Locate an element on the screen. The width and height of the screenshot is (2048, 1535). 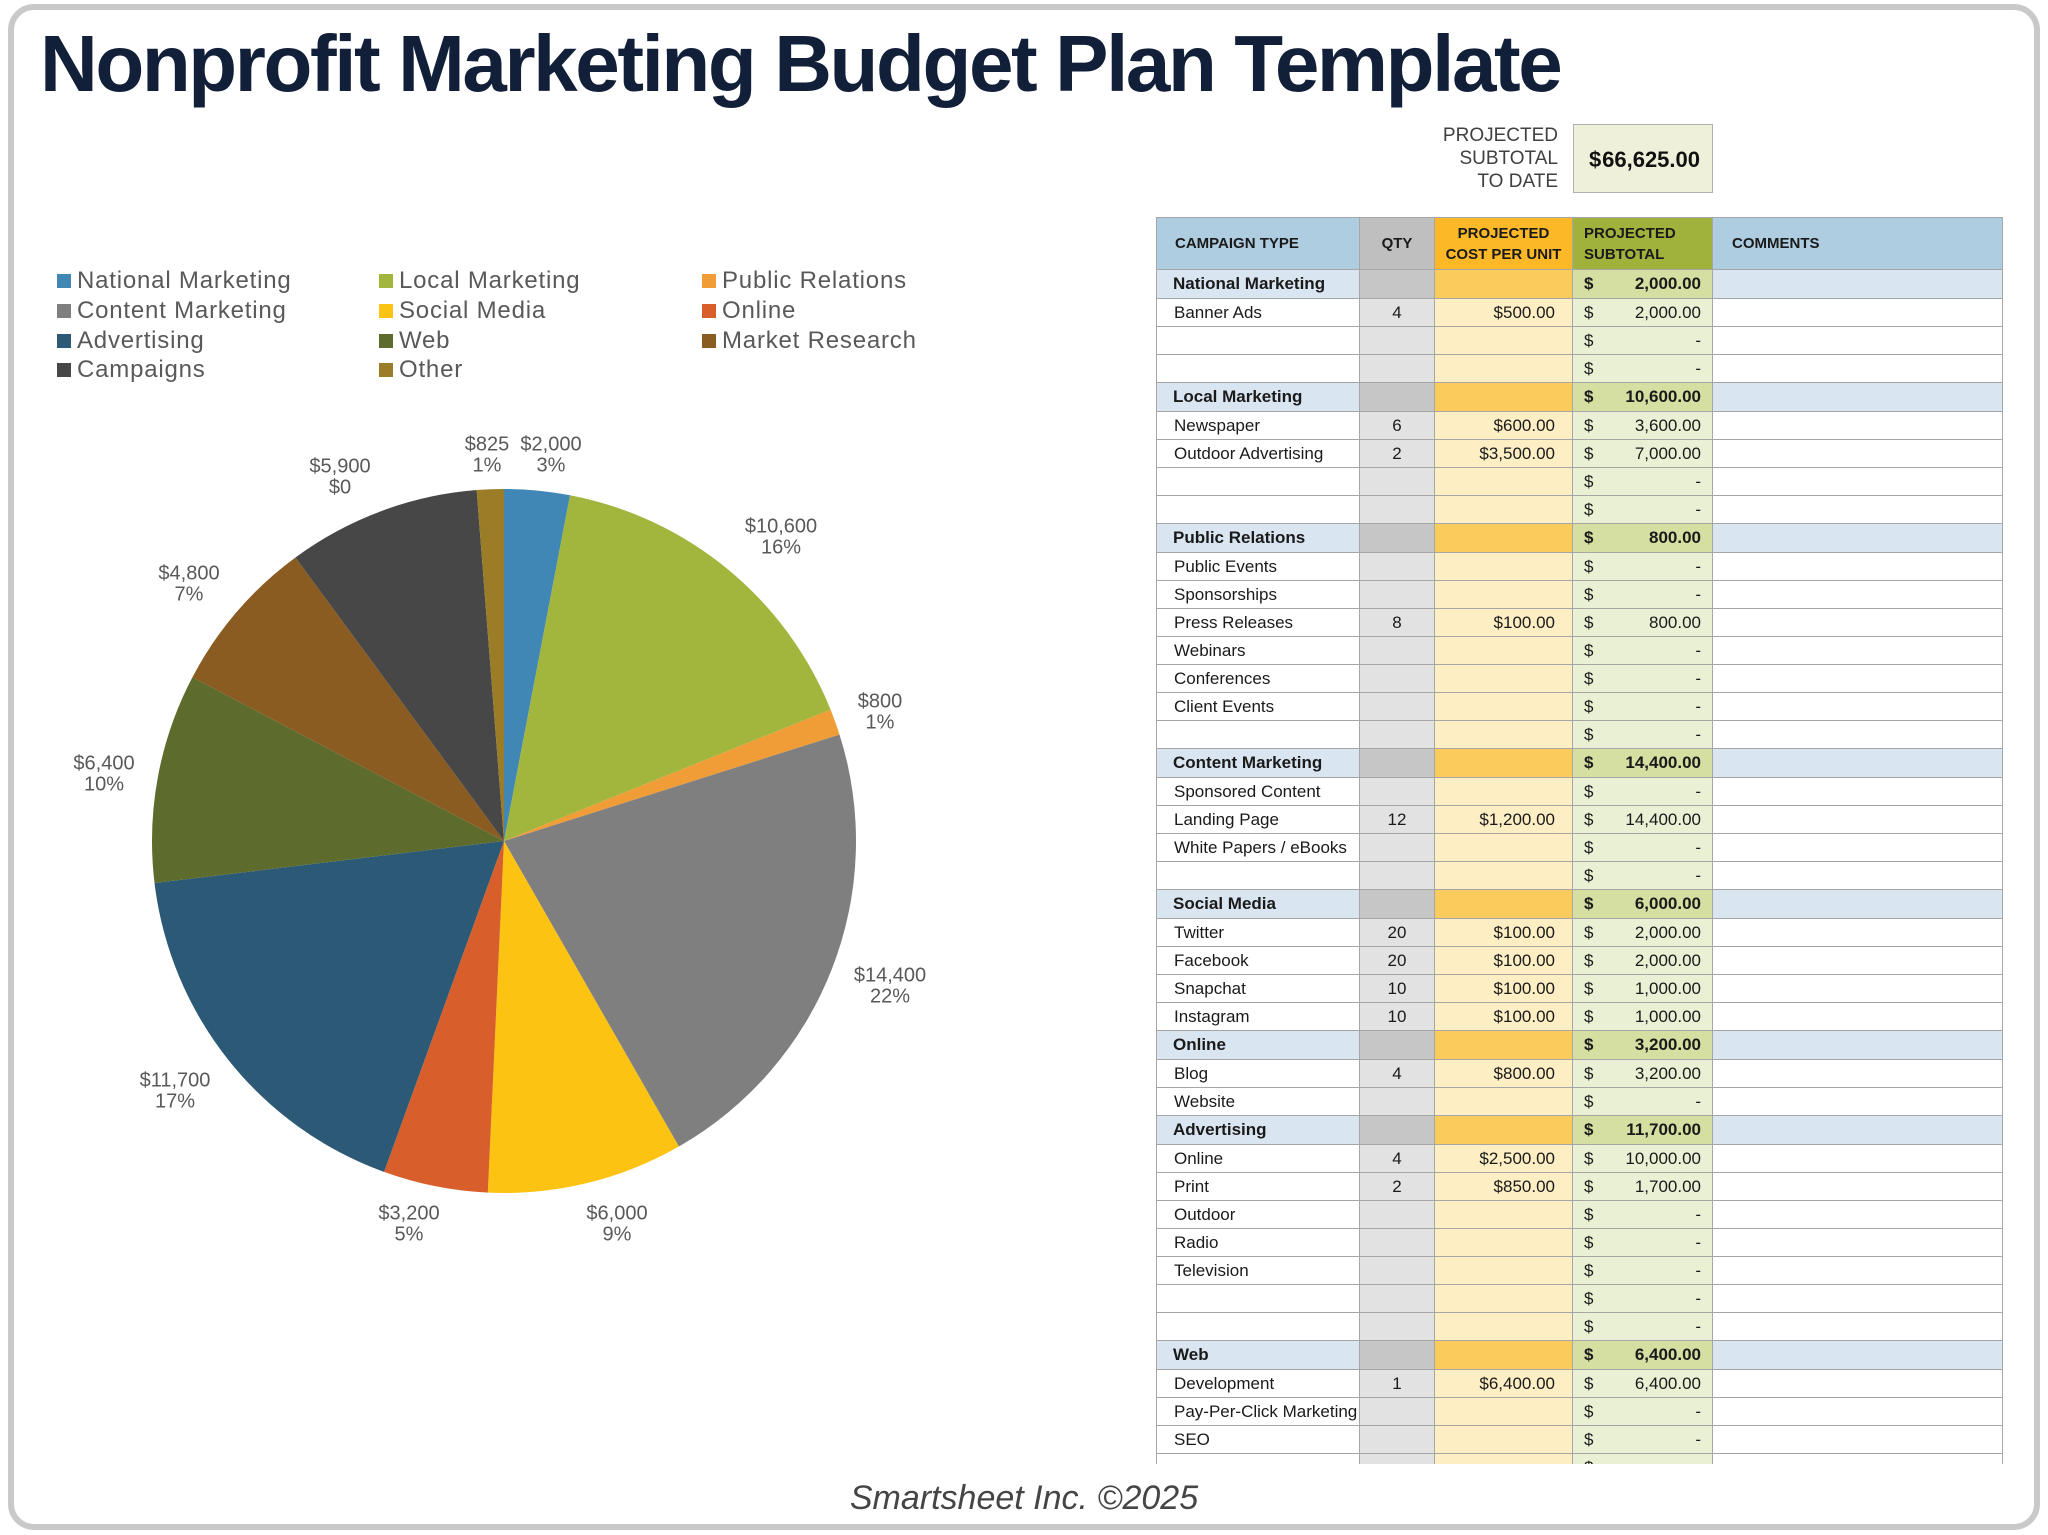
svg-text: 22% is located at coordinates (890, 996).